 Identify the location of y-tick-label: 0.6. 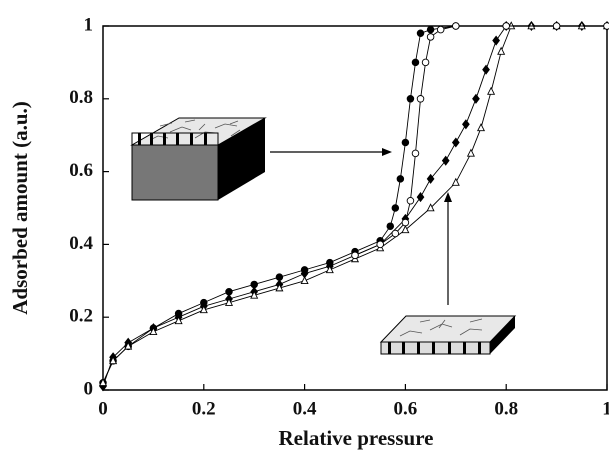
(81, 170).